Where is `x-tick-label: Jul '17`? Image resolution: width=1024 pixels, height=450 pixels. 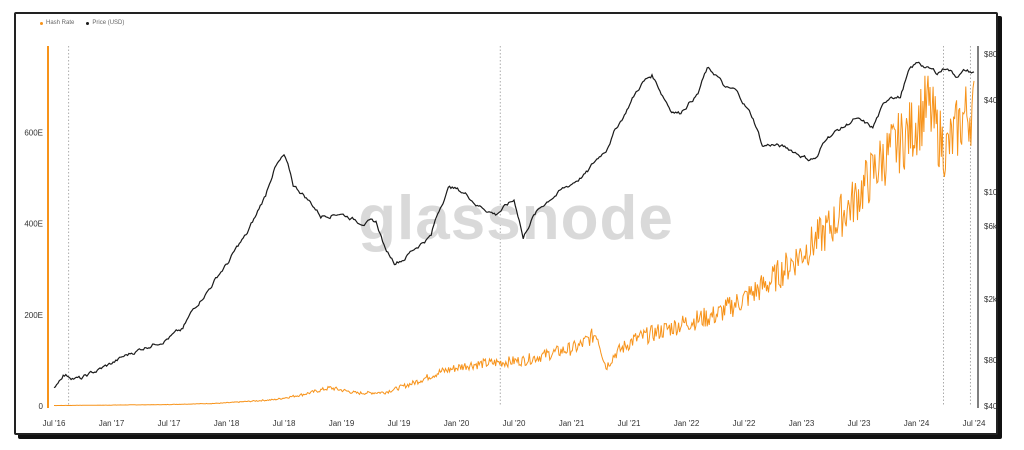
x-tick-label: Jul '17 is located at coordinates (169, 423).